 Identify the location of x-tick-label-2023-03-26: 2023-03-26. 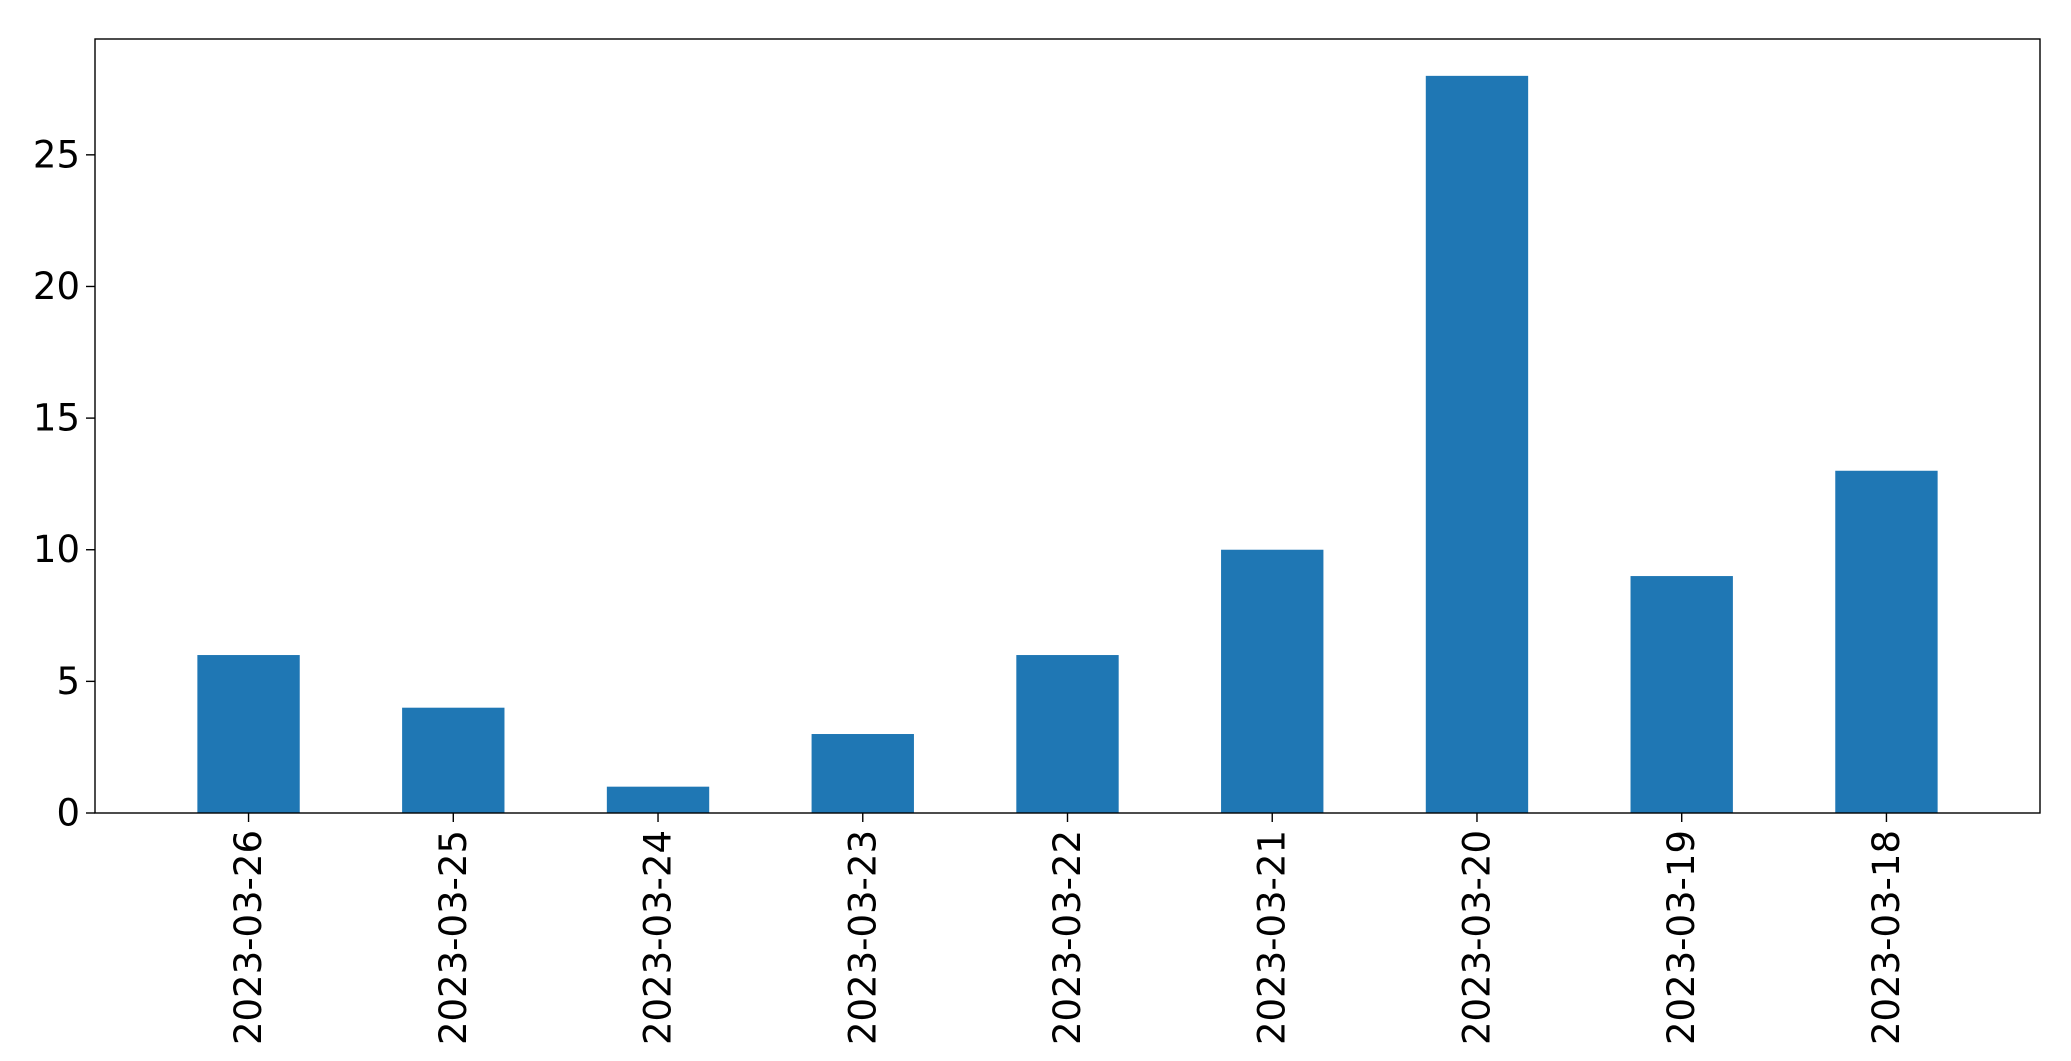
(248, 937).